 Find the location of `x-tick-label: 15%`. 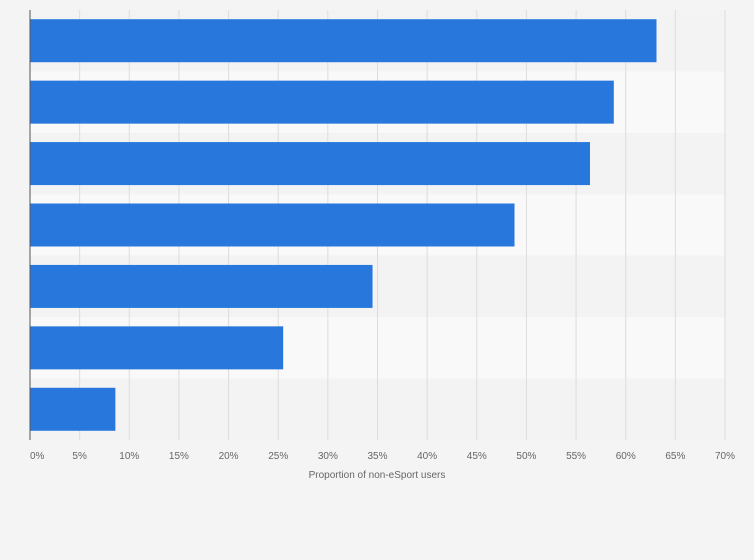

x-tick-label: 15% is located at coordinates (179, 456).